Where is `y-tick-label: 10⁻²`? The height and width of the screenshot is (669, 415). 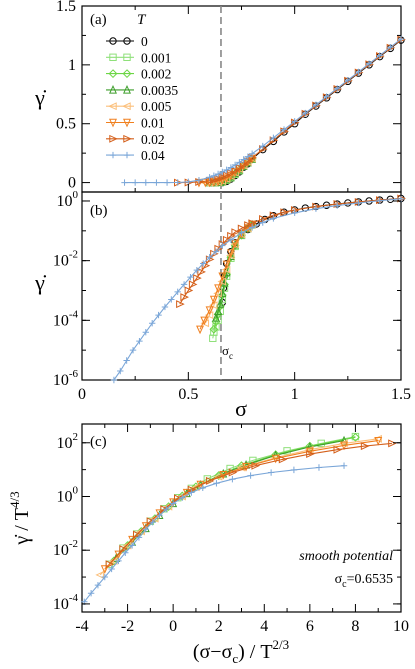 y-tick-label: 10⁻² is located at coordinates (65, 548).